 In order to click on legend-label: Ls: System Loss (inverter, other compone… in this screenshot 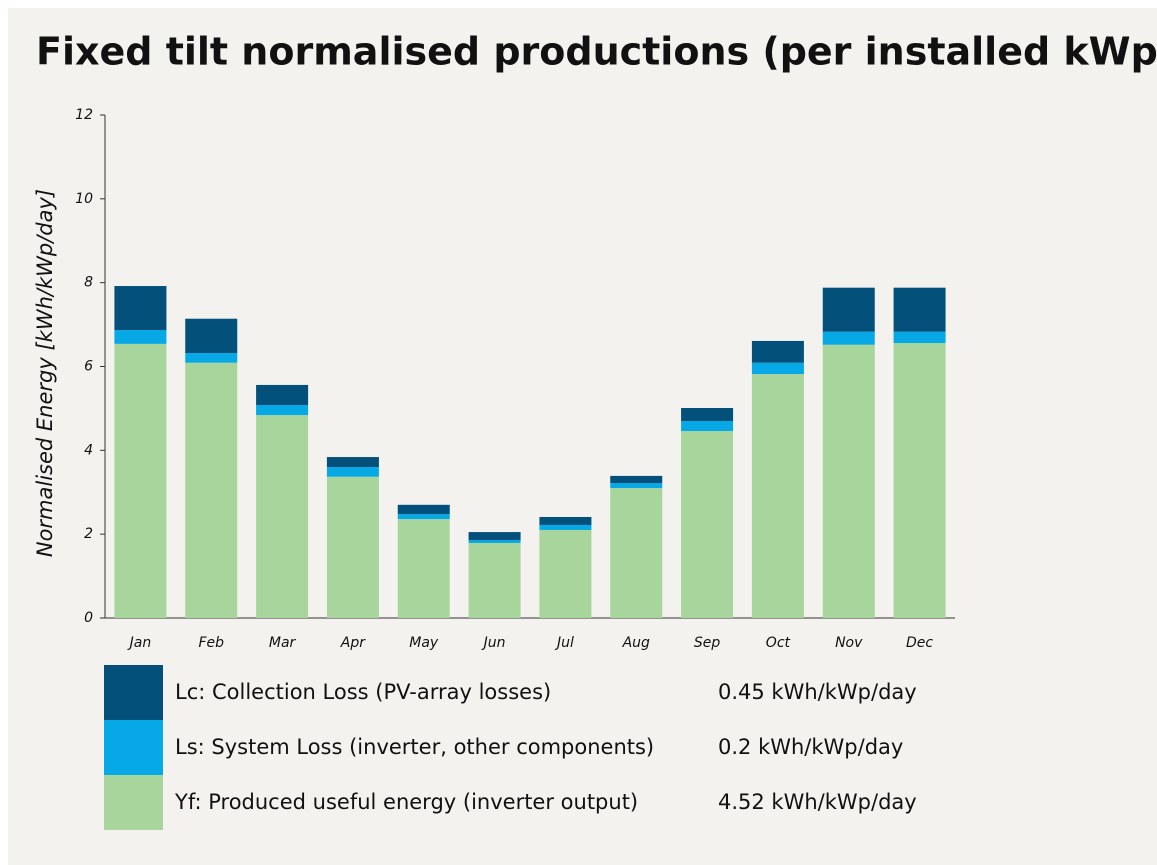, I will do `click(414, 747)`.